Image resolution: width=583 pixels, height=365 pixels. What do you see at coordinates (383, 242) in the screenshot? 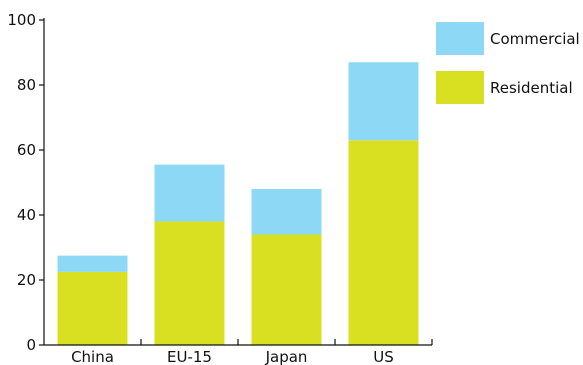
I see `bar-residential-us` at bounding box center [383, 242].